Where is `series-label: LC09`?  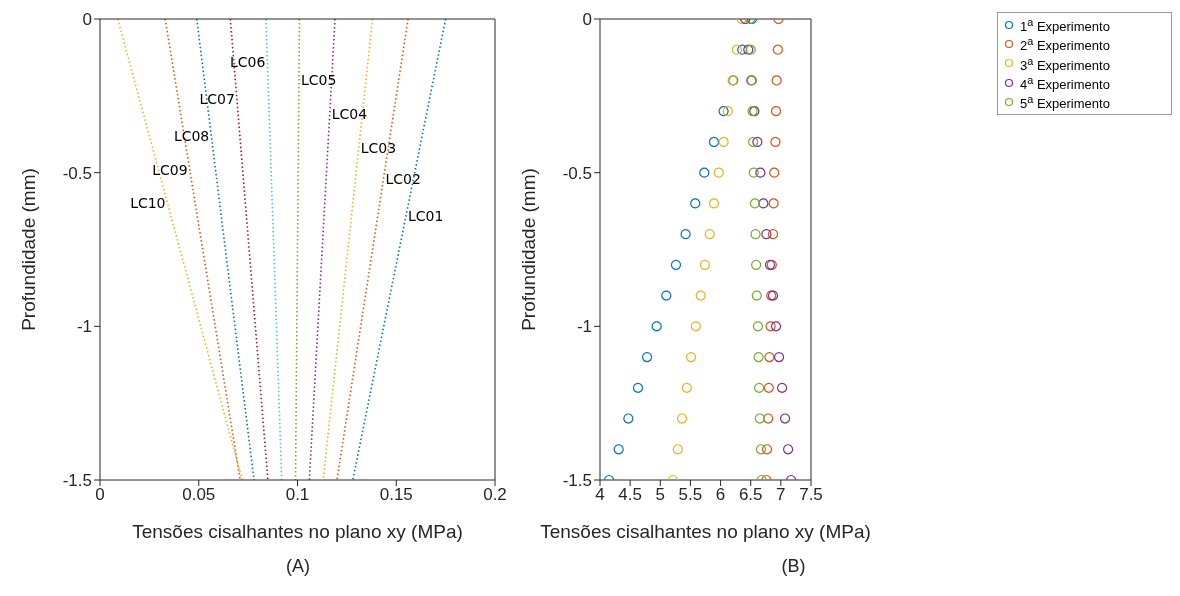
series-label: LC09 is located at coordinates (170, 169).